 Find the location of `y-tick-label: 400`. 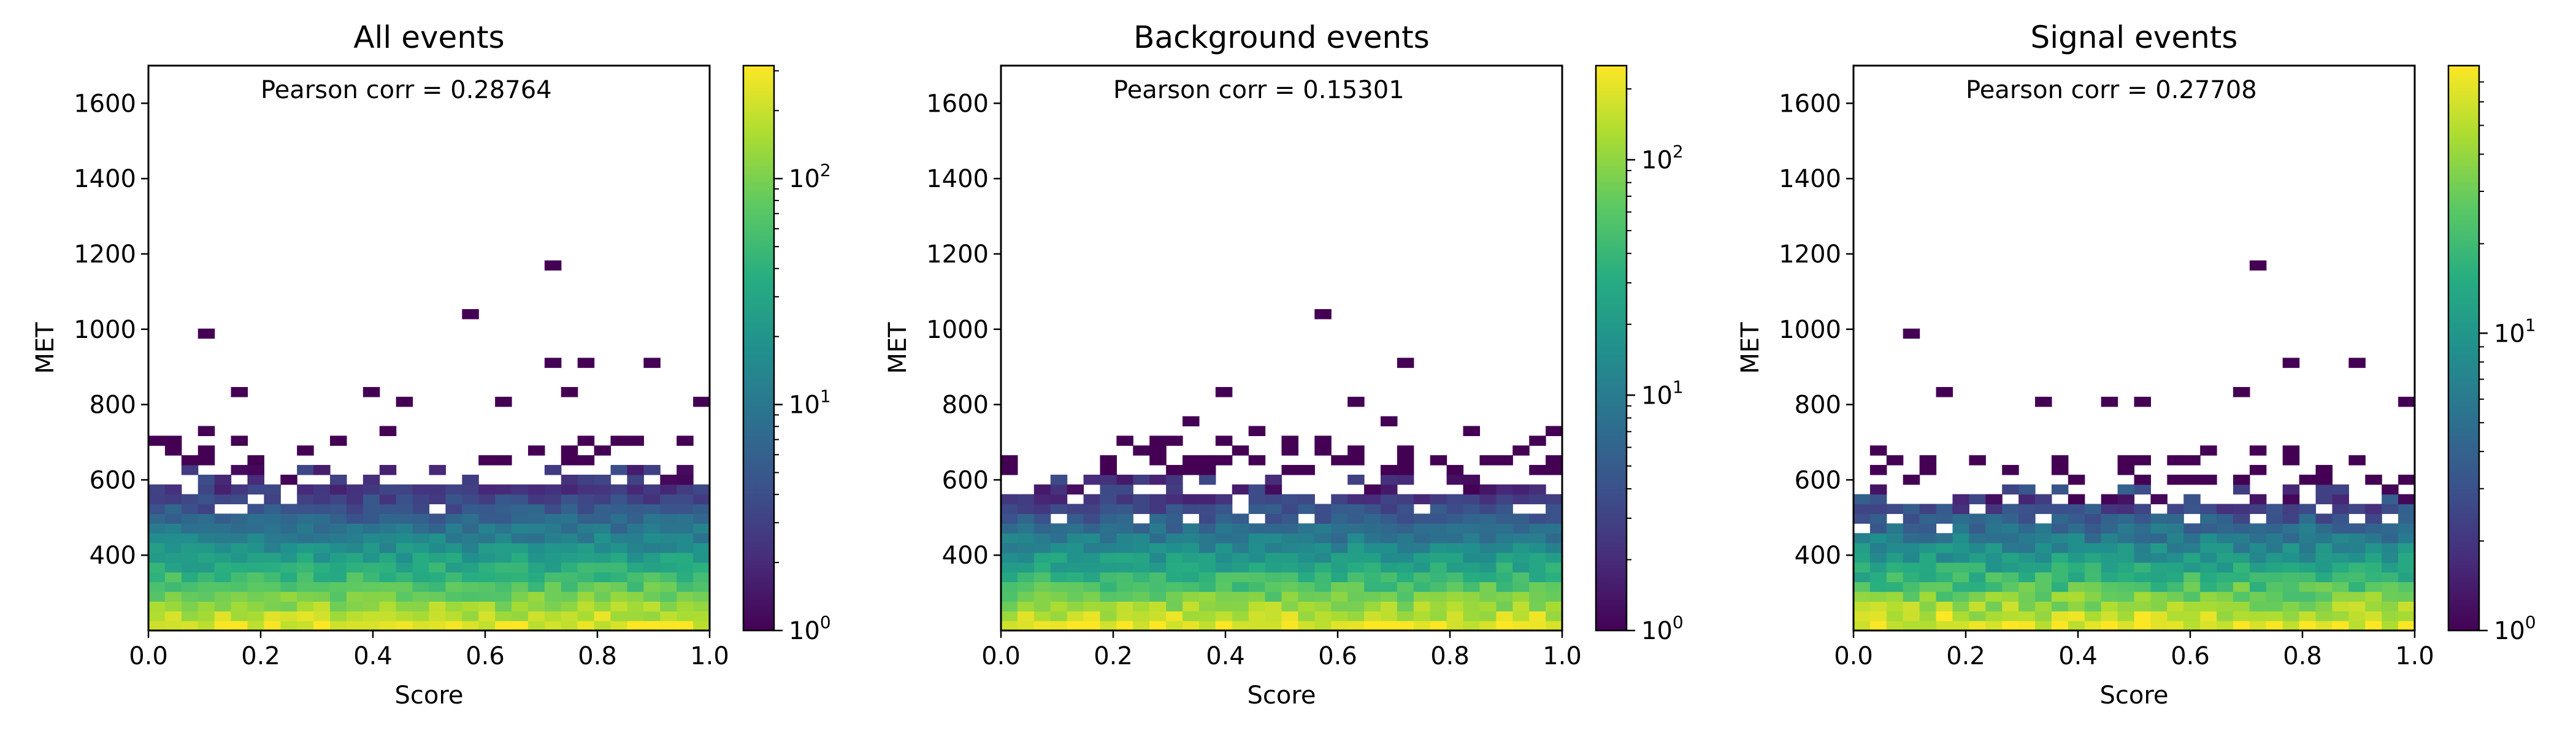

y-tick-label: 400 is located at coordinates (1818, 556).